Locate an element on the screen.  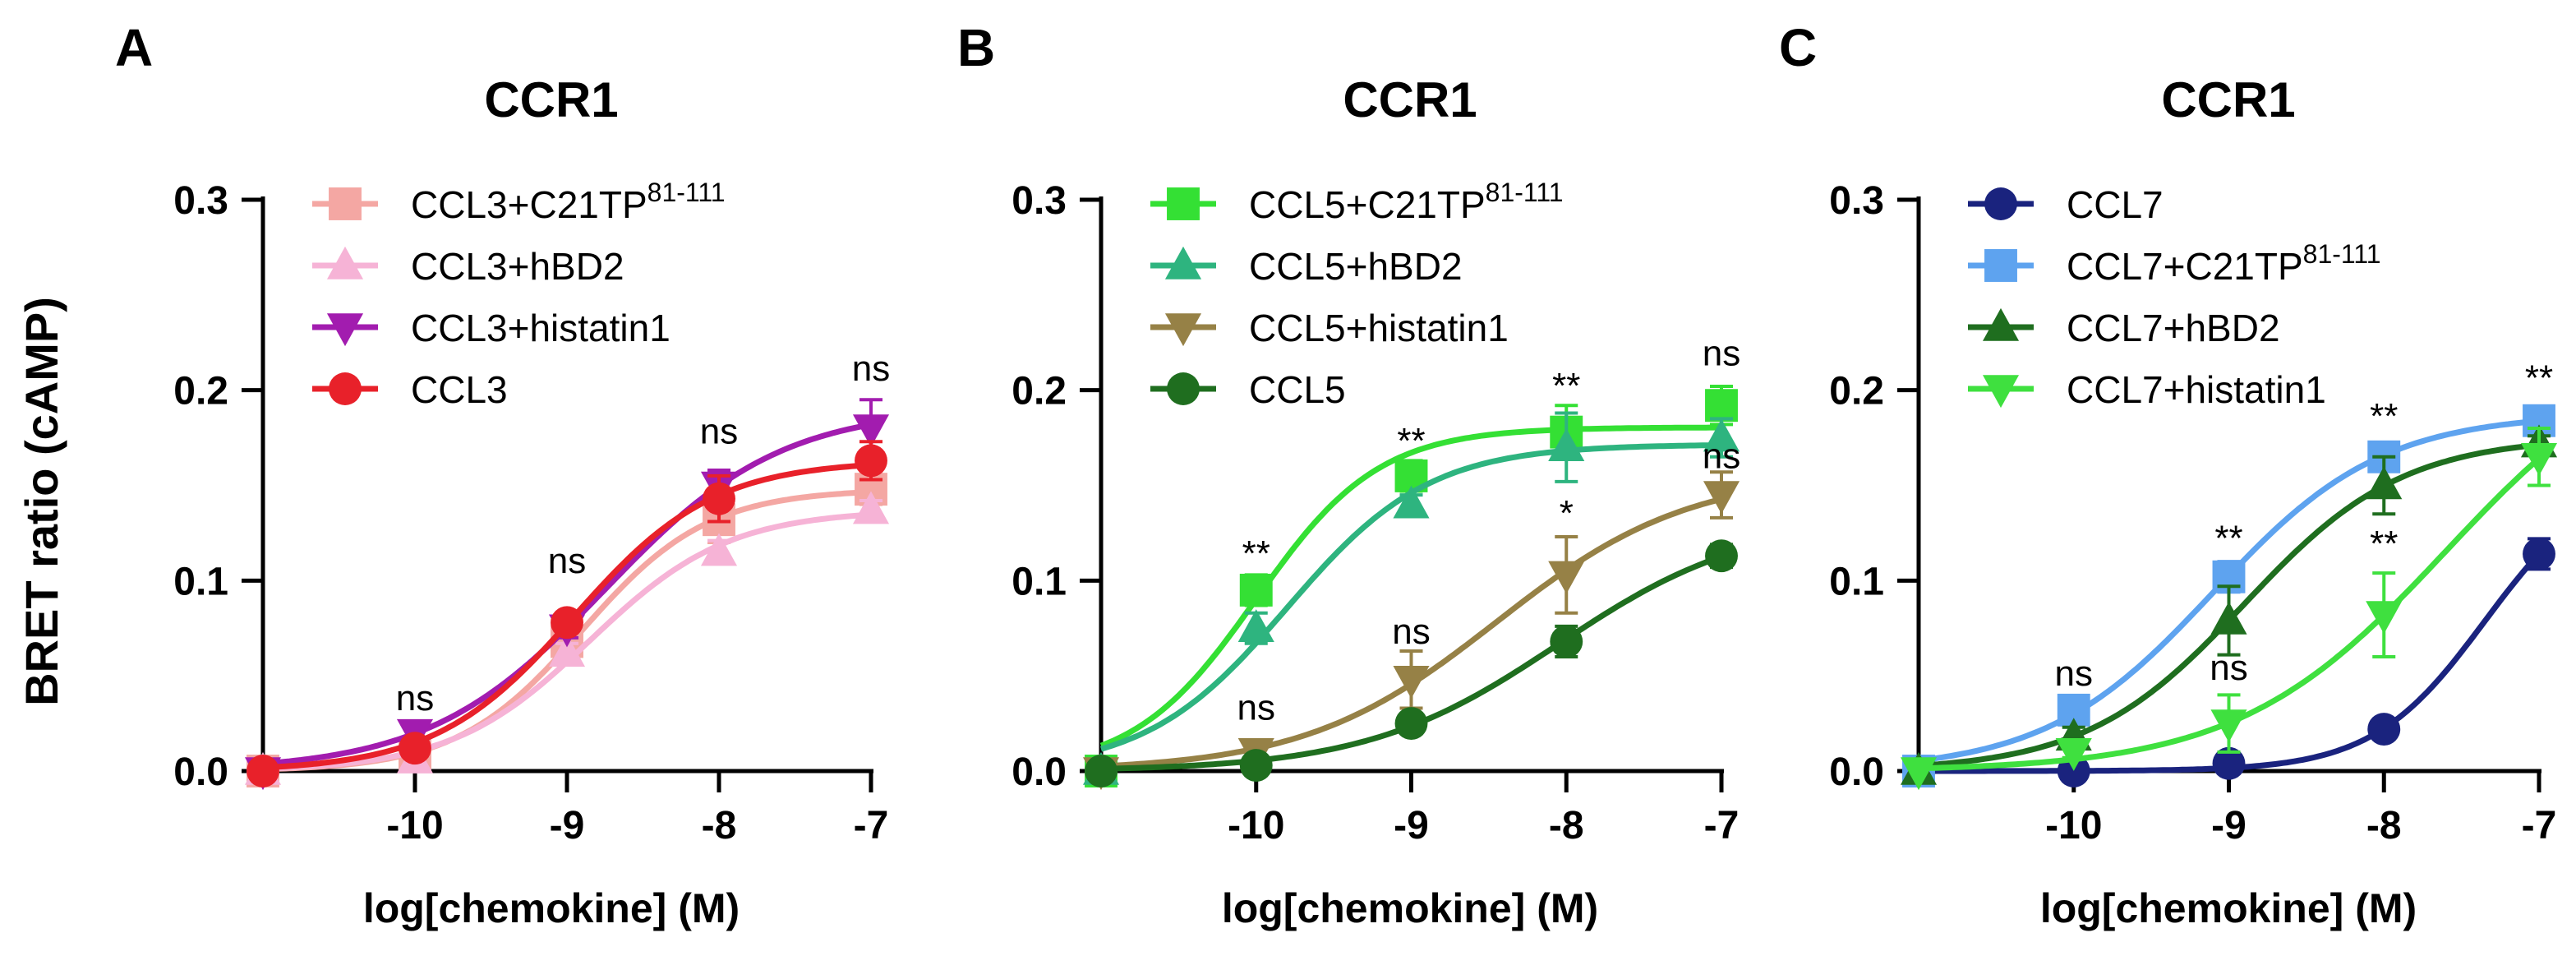
x-tick-label: -7 is located at coordinates (871, 825).